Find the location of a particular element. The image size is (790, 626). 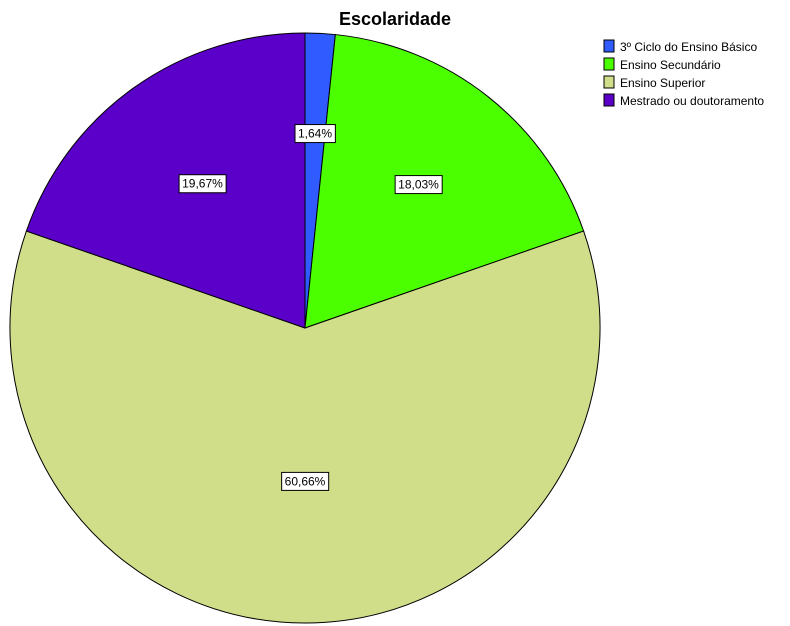

data-label-1: 1,64% is located at coordinates (315, 134).